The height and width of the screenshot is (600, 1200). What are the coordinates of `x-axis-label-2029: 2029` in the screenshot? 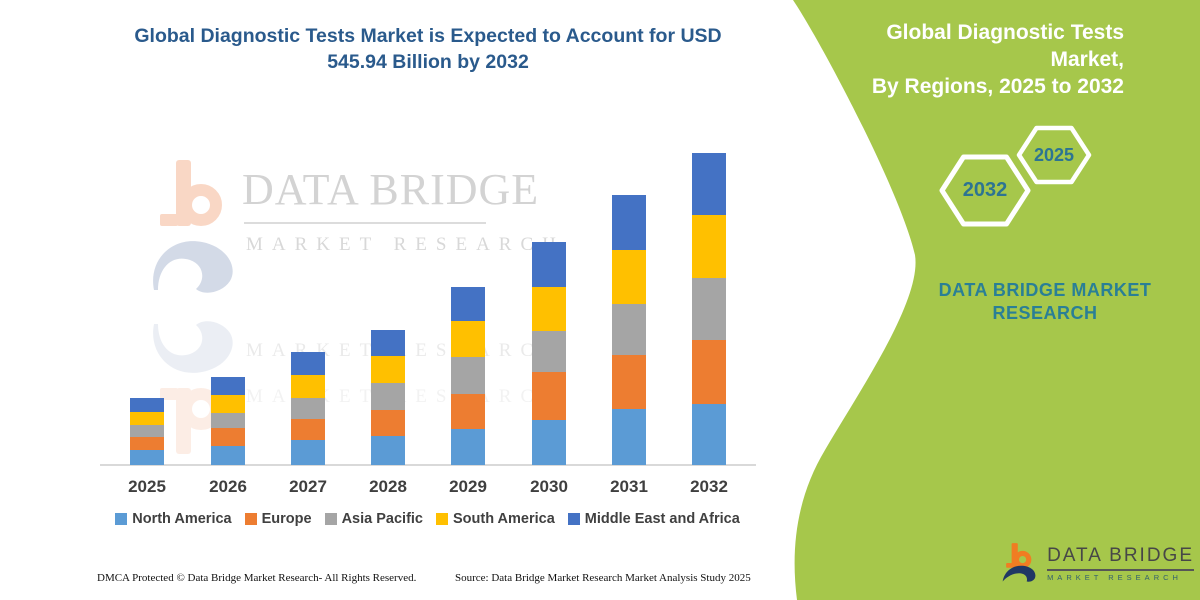 It's located at (468, 486).